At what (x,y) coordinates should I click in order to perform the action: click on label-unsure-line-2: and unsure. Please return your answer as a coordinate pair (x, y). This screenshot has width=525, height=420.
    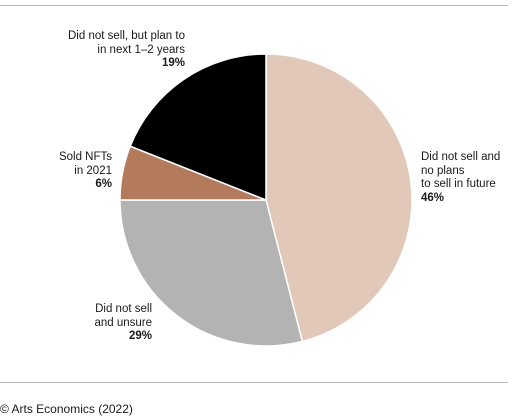
    Looking at the image, I should click on (123, 322).